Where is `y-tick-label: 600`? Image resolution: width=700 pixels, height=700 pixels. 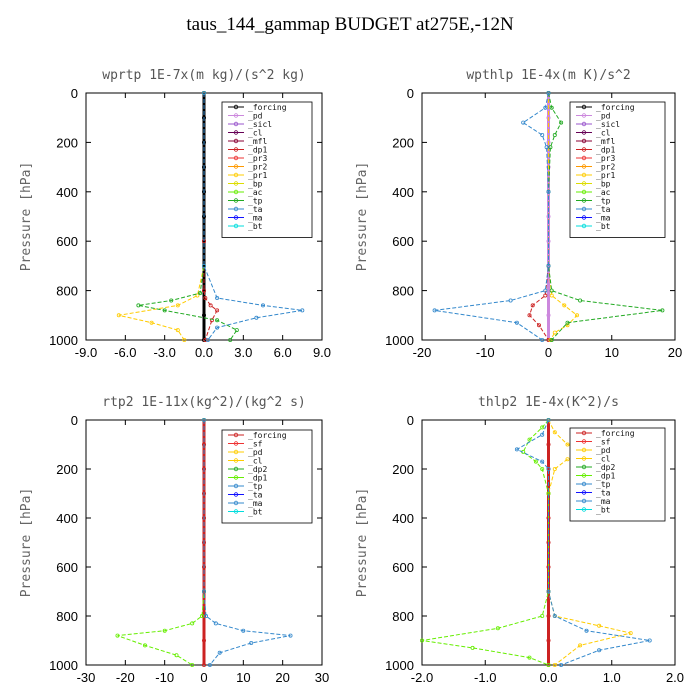
y-tick-label: 600 is located at coordinates (403, 241).